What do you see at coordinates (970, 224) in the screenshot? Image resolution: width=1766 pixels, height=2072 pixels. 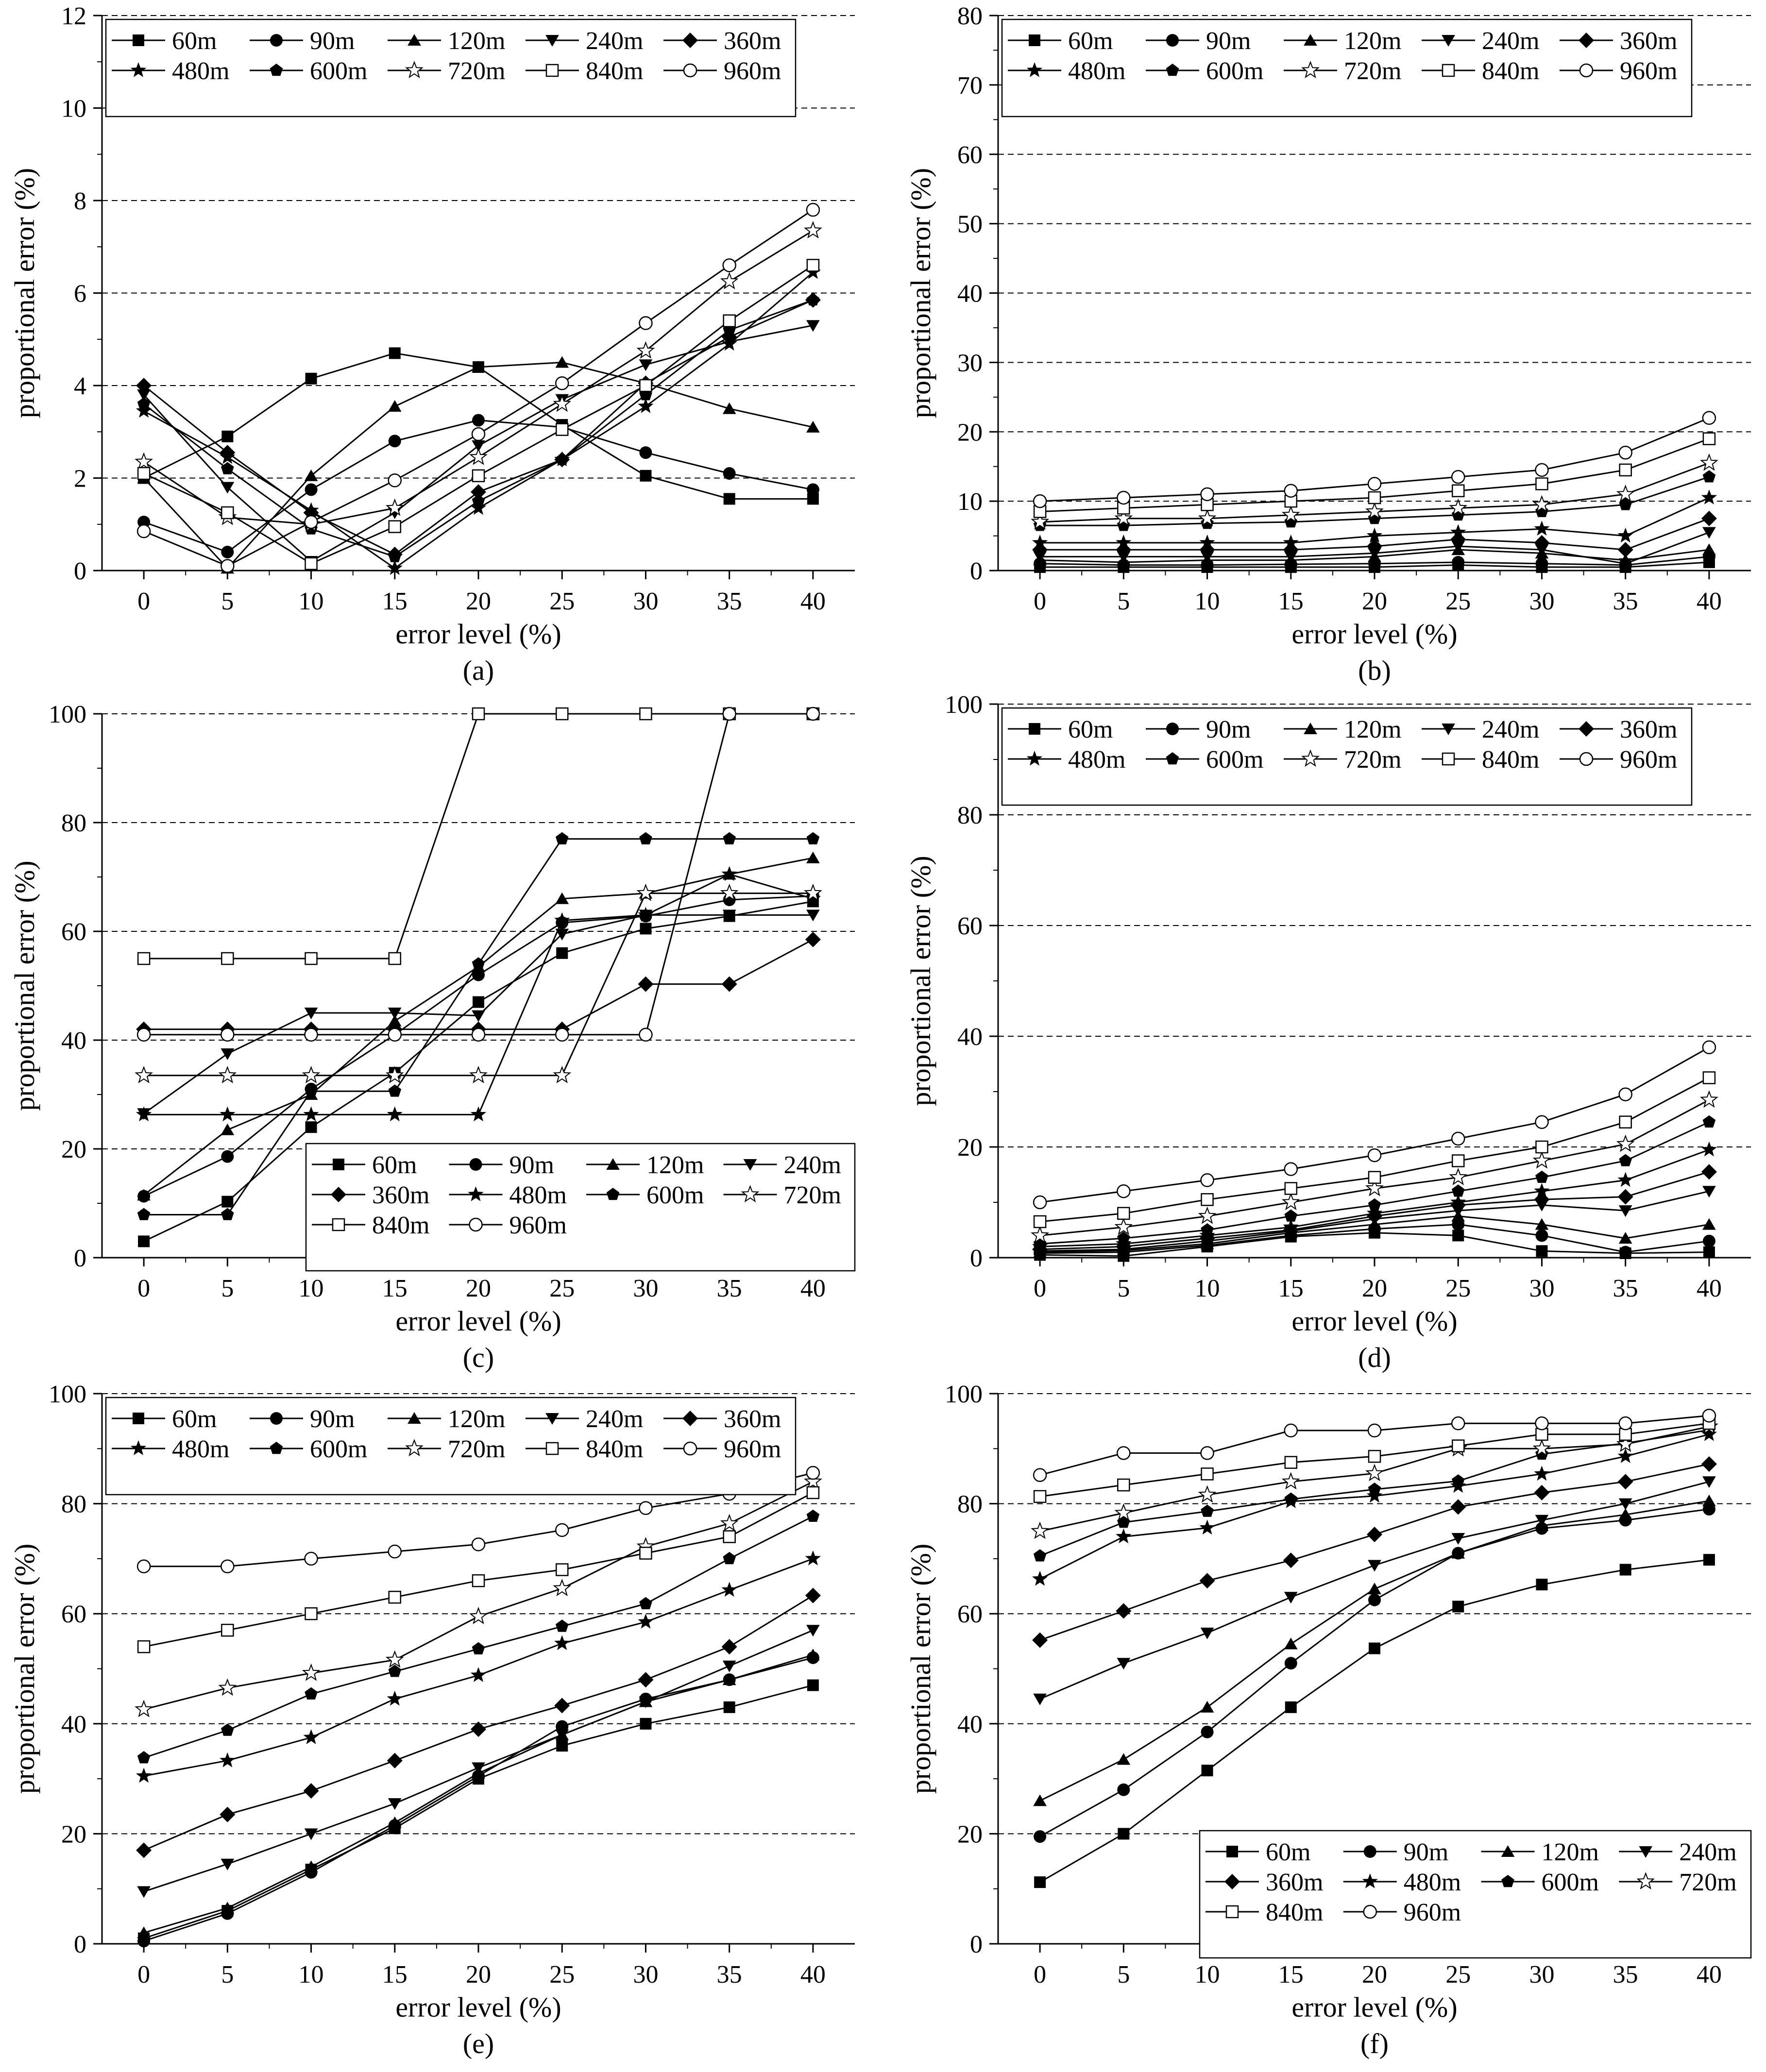 I see `y-tick-label: 50` at bounding box center [970, 224].